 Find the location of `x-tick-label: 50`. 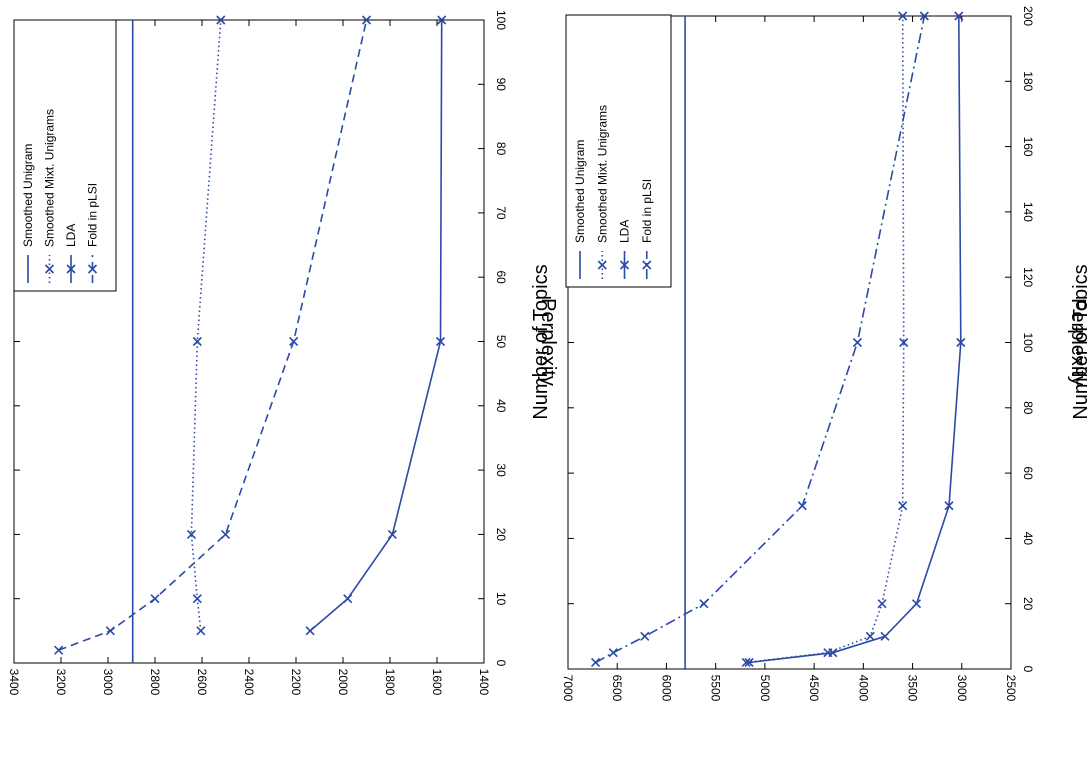

x-tick-label: 50 is located at coordinates (501, 342).